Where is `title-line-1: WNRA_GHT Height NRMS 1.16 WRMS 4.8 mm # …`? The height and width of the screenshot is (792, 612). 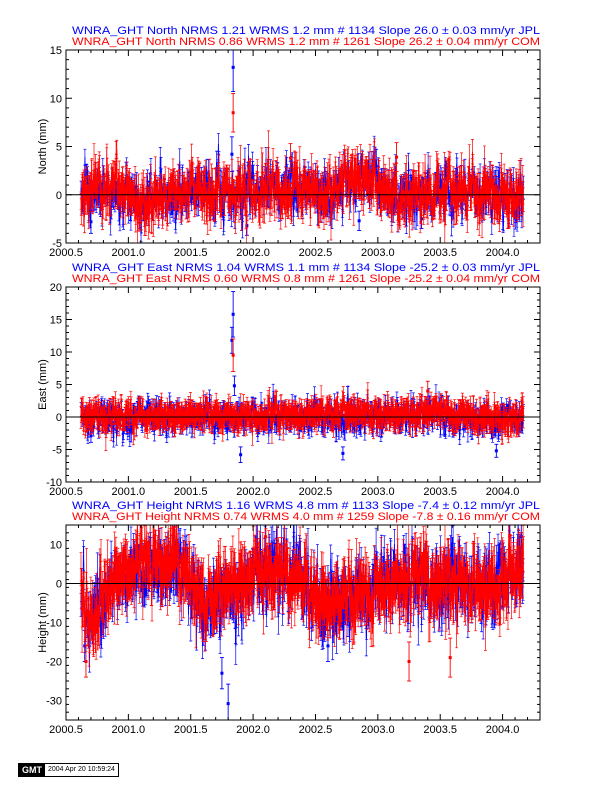
title-line-1: WNRA_GHT Height NRMS 1.16 WRMS 4.8 mm # … is located at coordinates (306, 506).